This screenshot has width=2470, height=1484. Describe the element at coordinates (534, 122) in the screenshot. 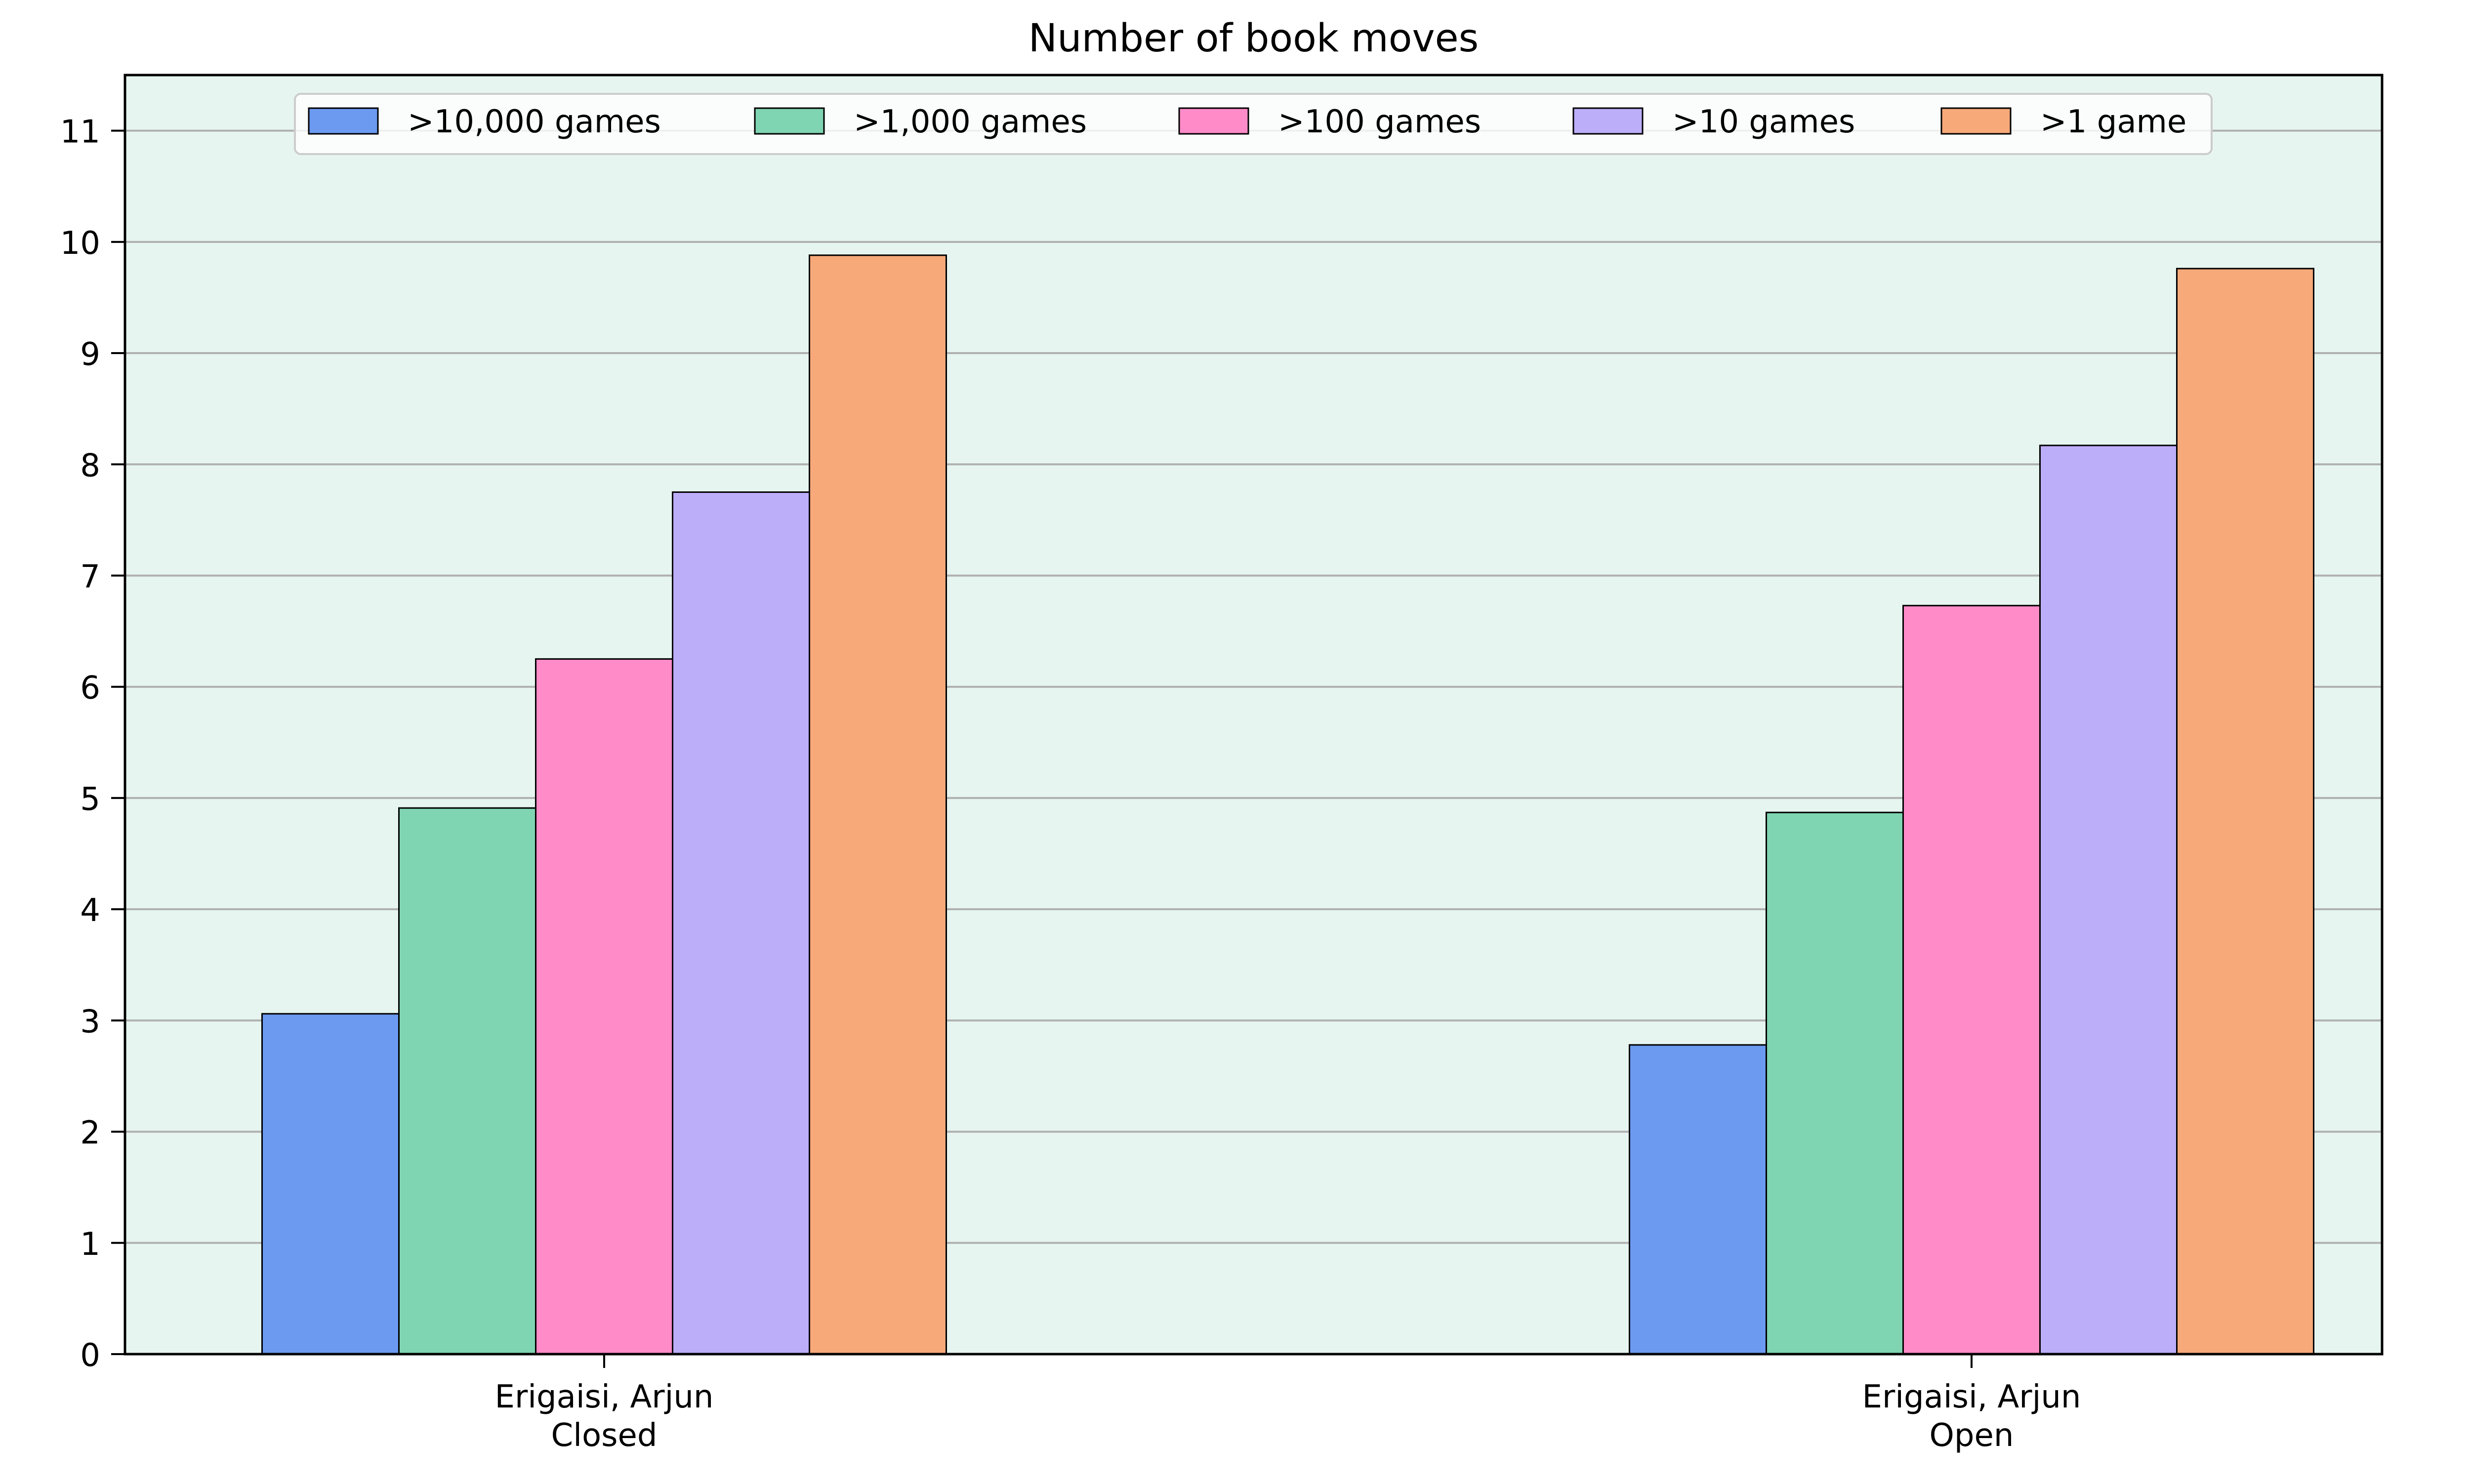

I see `legend-label-1: >10,000 games` at that location.